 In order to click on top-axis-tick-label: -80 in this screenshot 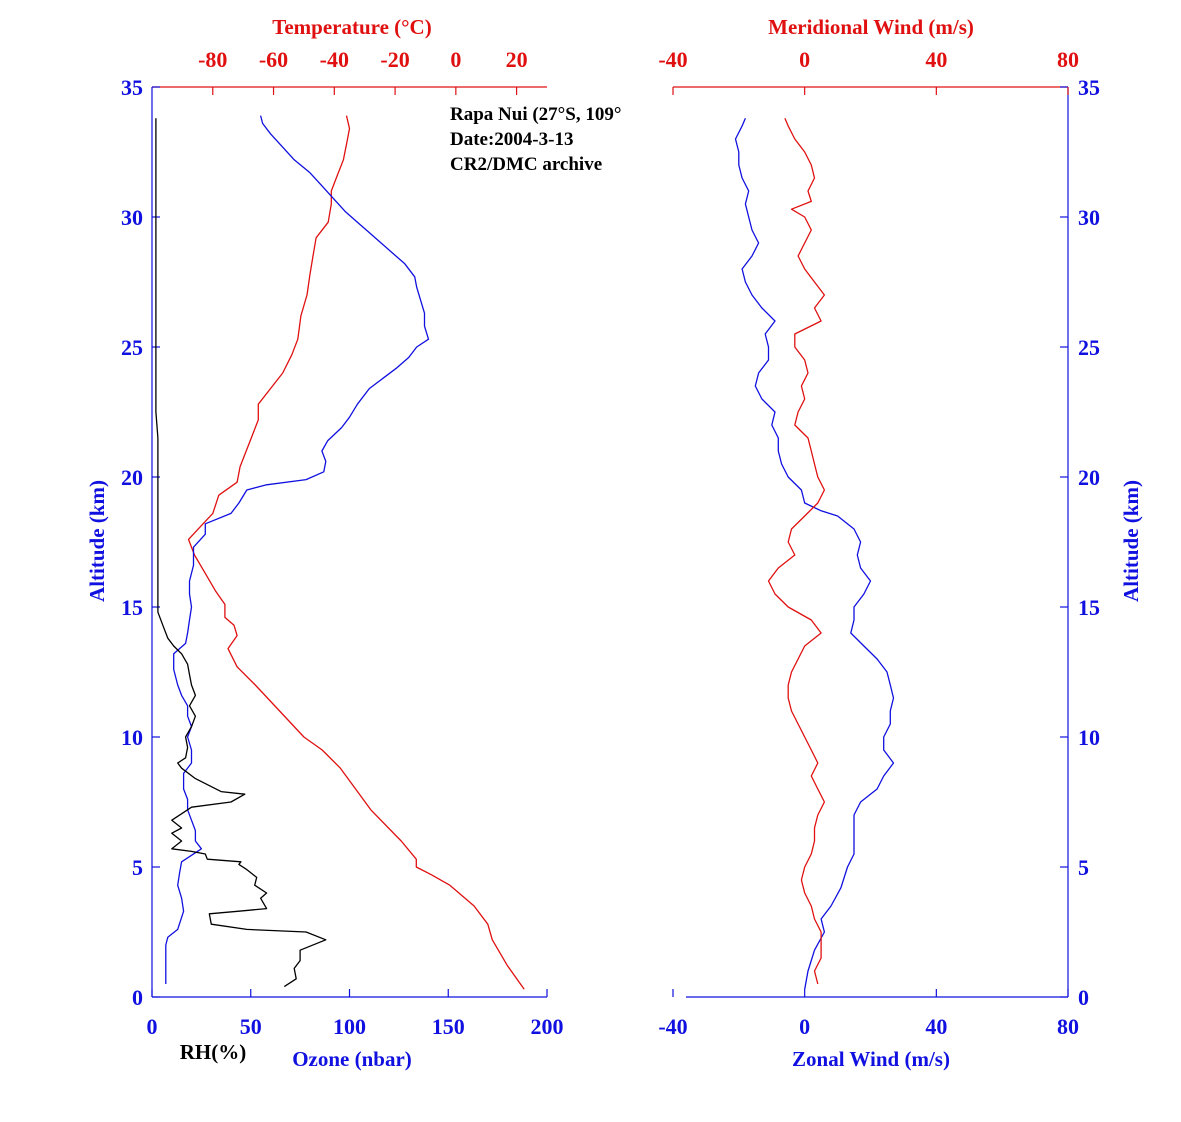, I will do `click(212, 59)`.